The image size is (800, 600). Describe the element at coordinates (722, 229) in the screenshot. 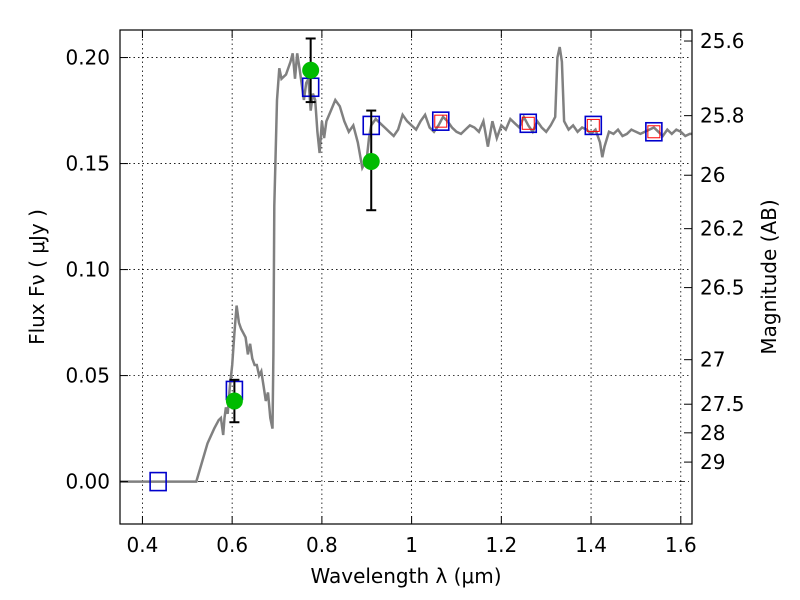

I see `right-tick-label-3: 26.2` at that location.